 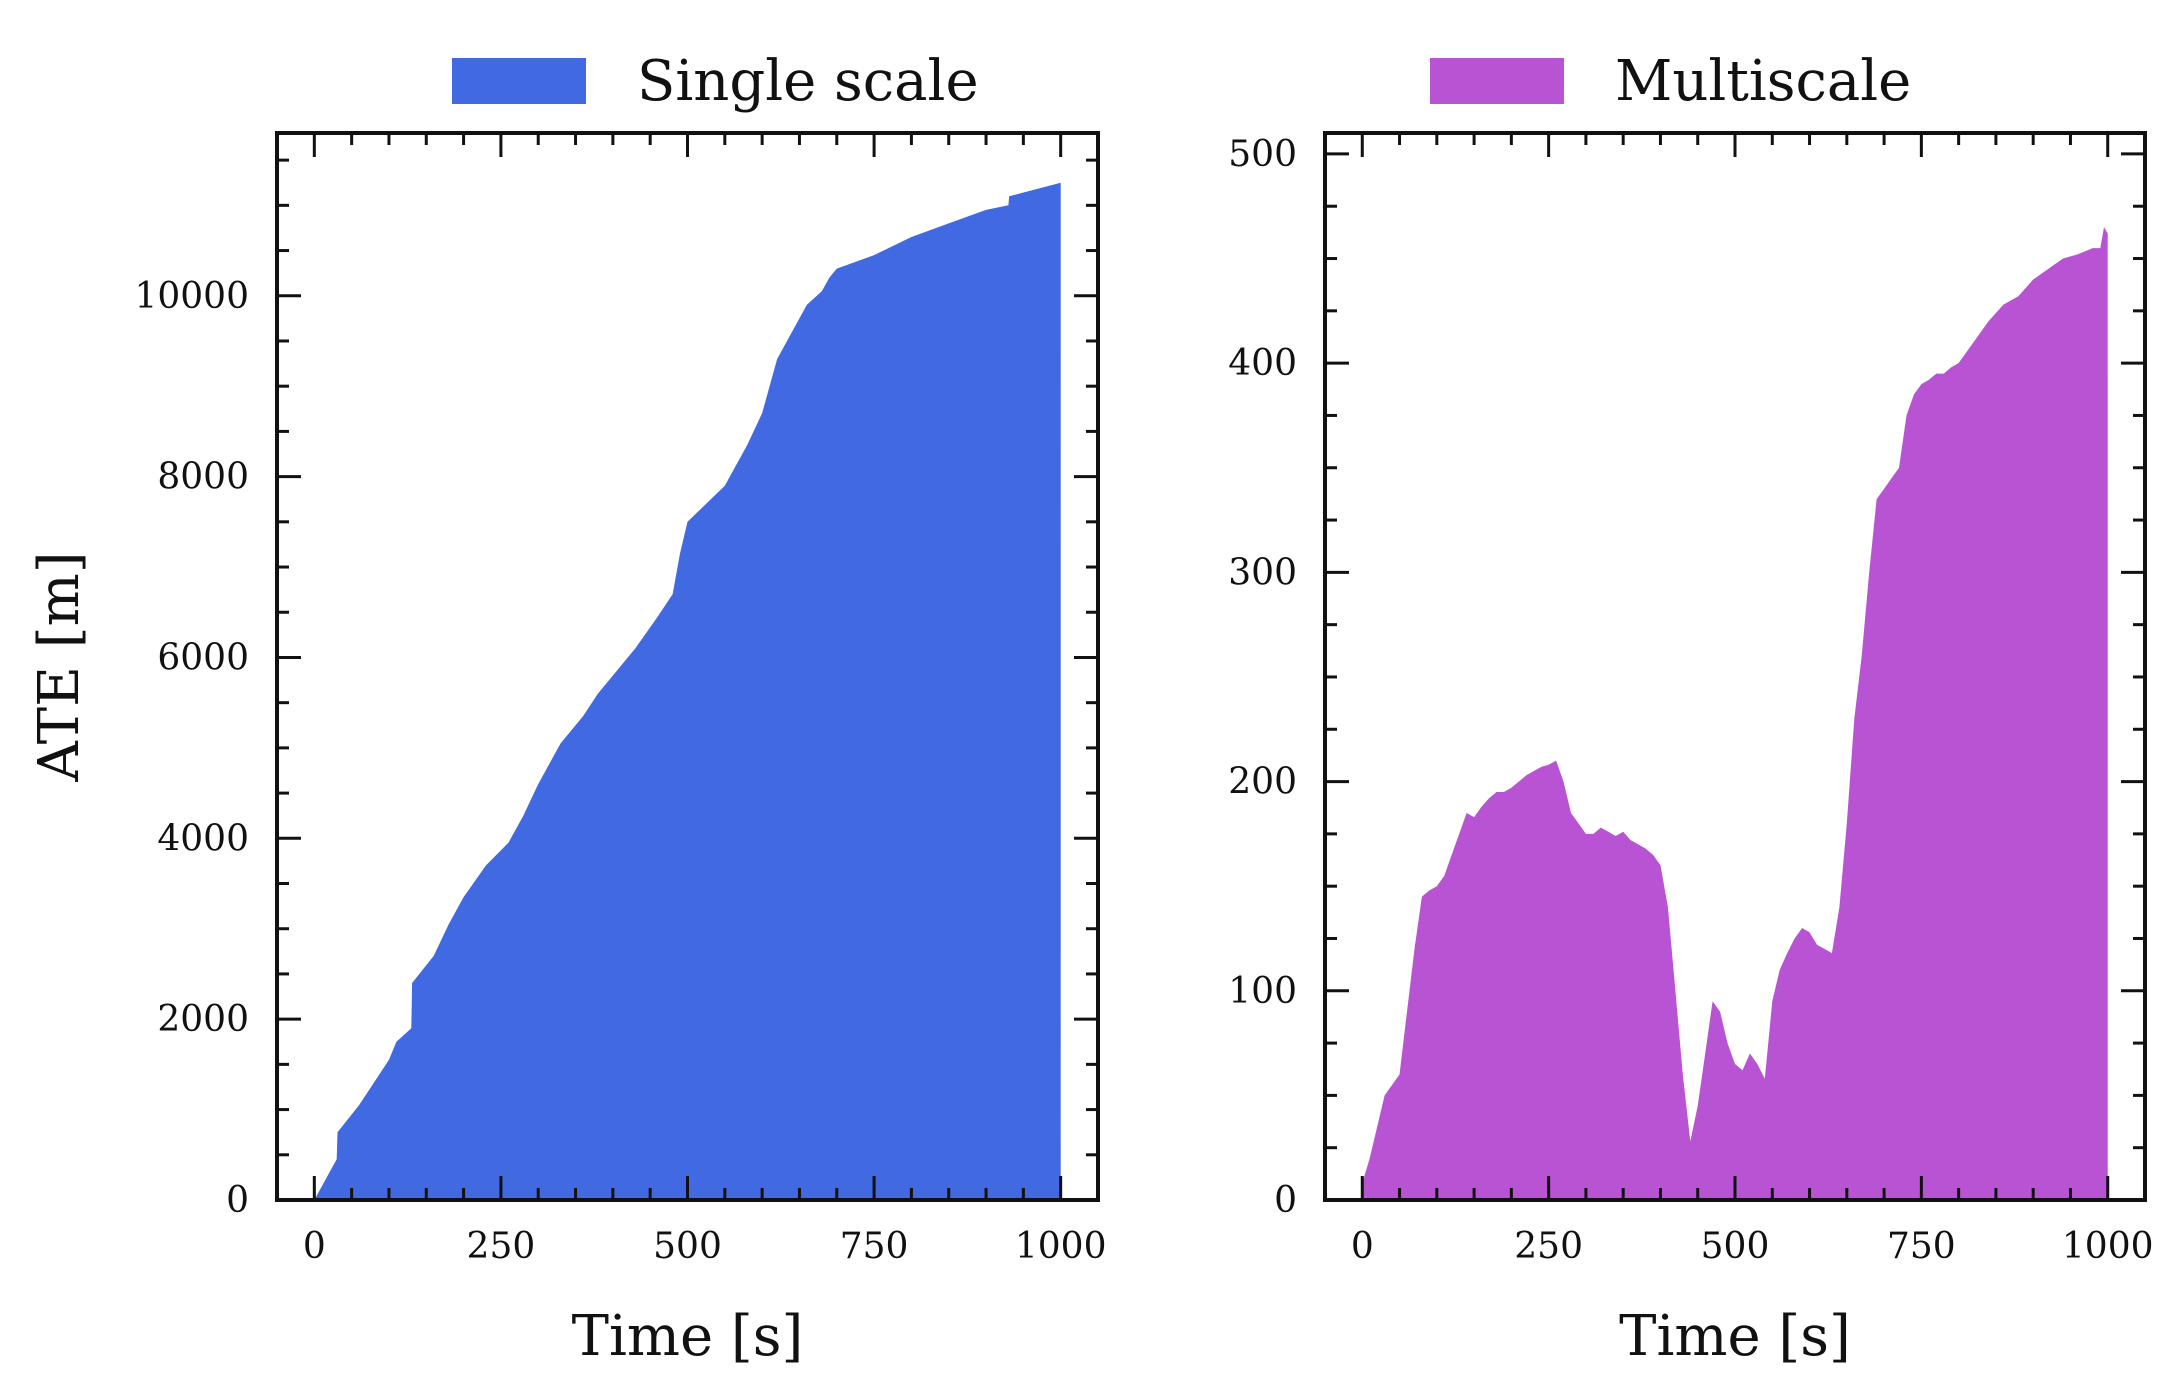 I want to click on y-tick-label: 2000, so click(x=203, y=1019).